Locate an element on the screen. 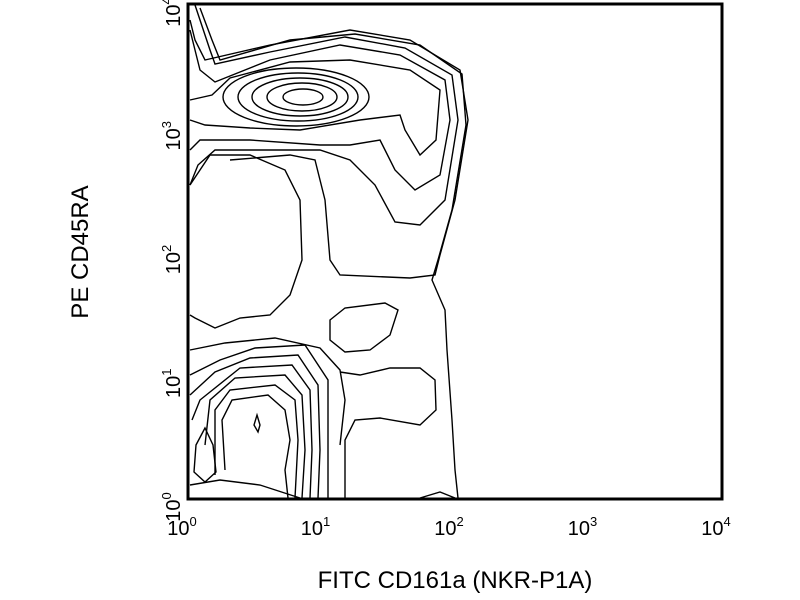  x-tick-label: 10⁰ is located at coordinates (181, 527).